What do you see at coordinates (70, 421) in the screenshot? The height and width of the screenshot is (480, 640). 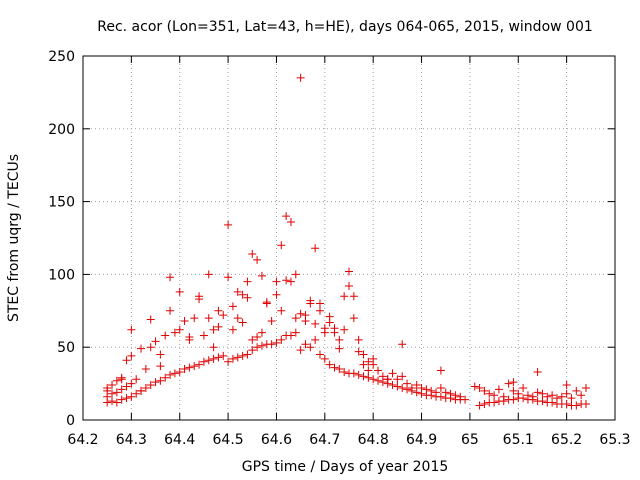 I see `y-tick-label: 0` at bounding box center [70, 421].